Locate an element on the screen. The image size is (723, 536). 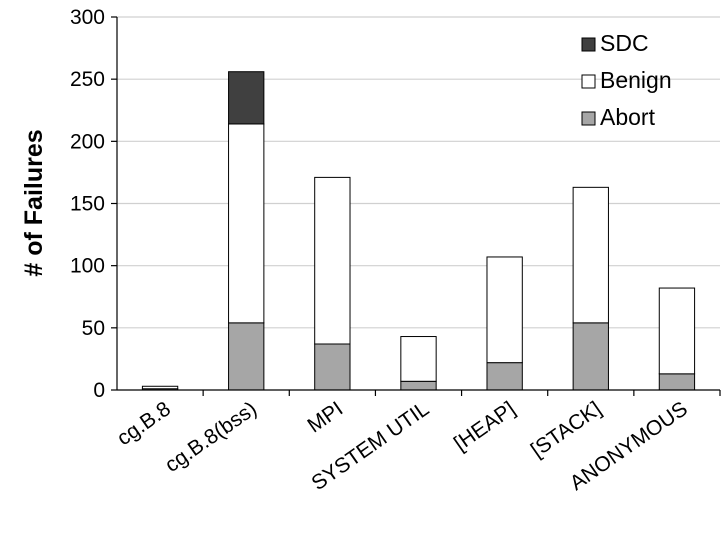
bar-mpi-abort is located at coordinates (332, 367).